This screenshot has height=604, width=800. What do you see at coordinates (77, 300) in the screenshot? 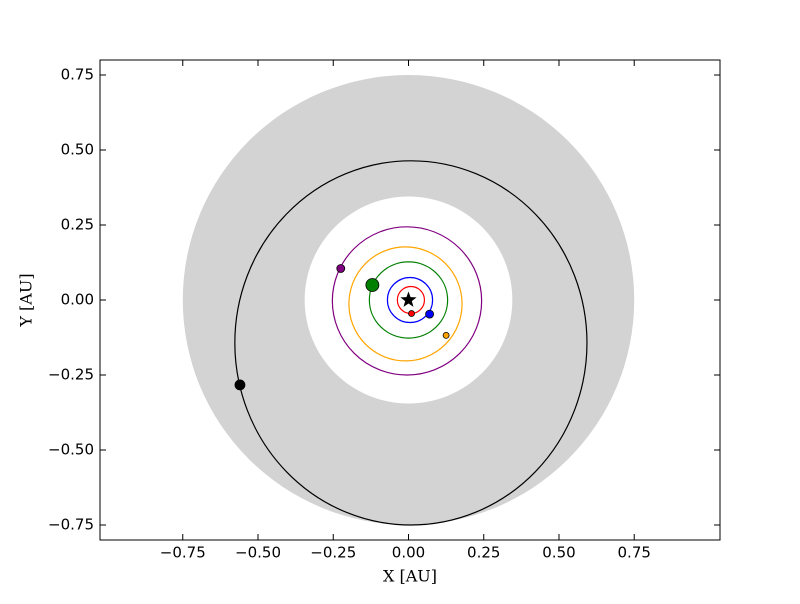
I see `y-tick-label: 0.00` at bounding box center [77, 300].